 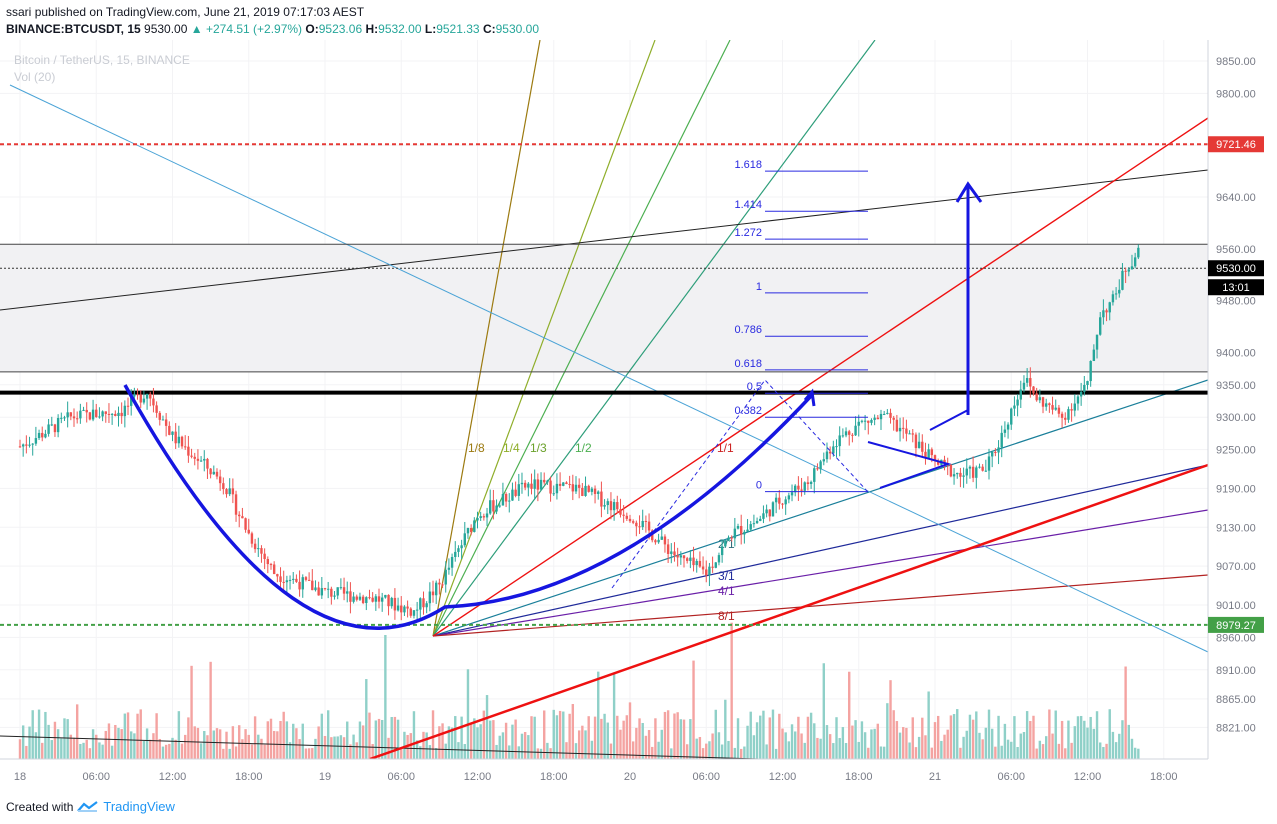 I want to click on volume-bars, so click(x=579, y=690).